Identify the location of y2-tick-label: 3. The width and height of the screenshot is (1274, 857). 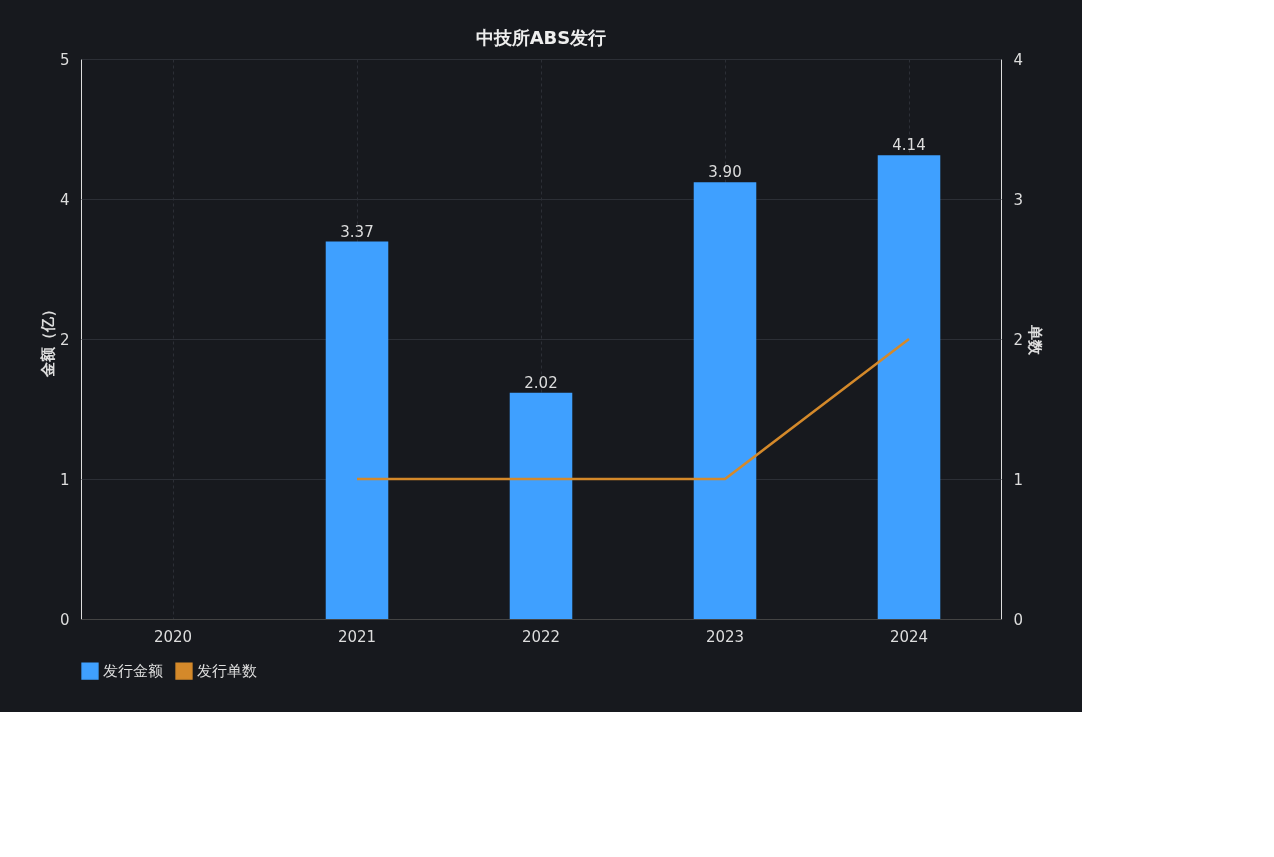
(1018, 199).